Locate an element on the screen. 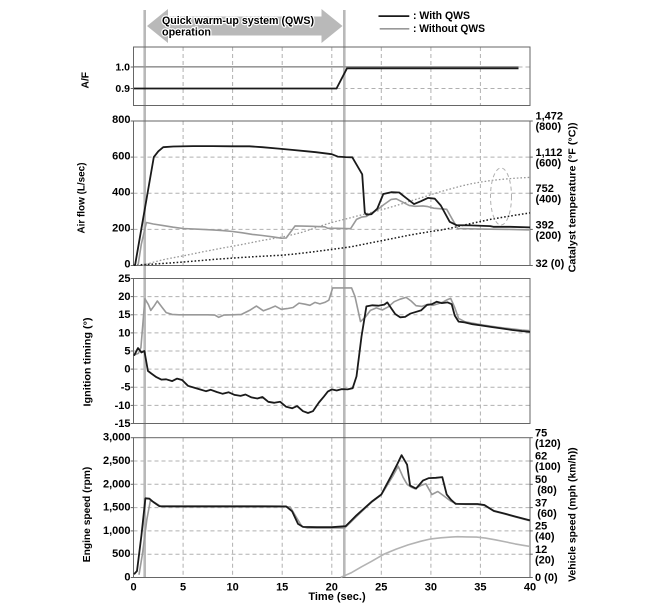 This screenshot has height=611, width=655. svg-text: 2,000 is located at coordinates (117, 484).